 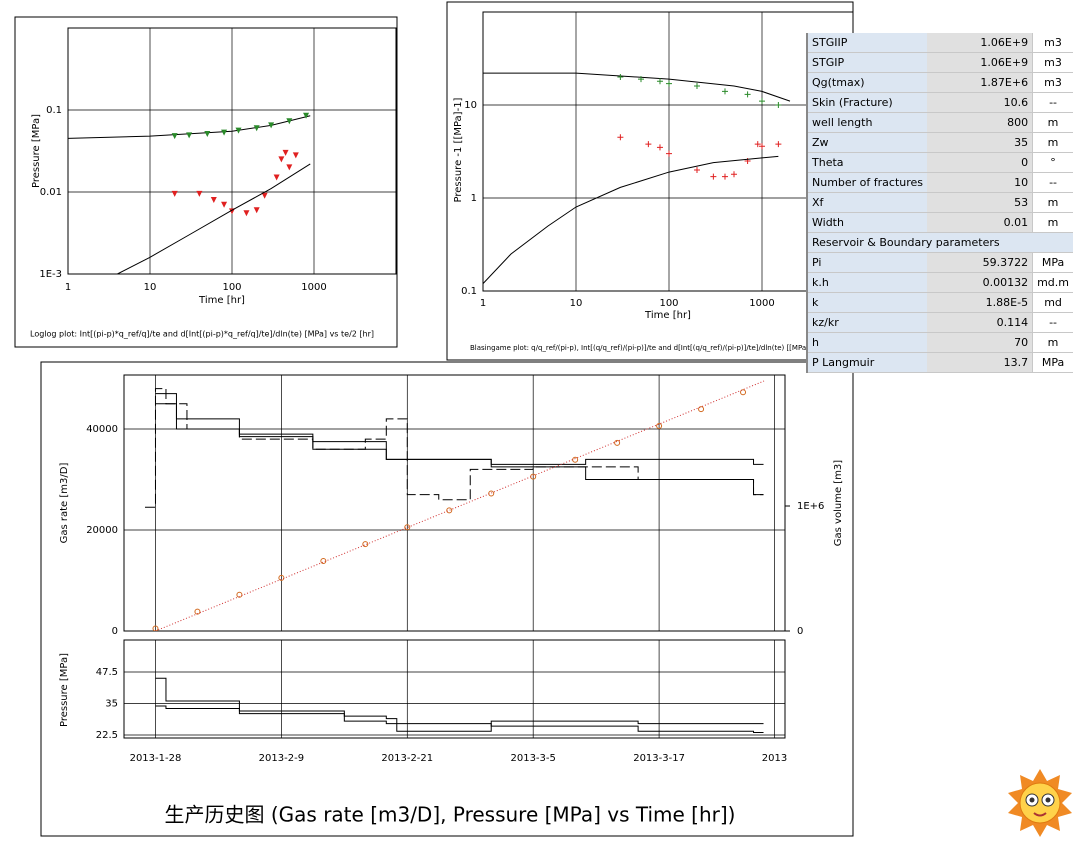 What do you see at coordinates (866, 122) in the screenshot?
I see `table-cell: well length` at bounding box center [866, 122].